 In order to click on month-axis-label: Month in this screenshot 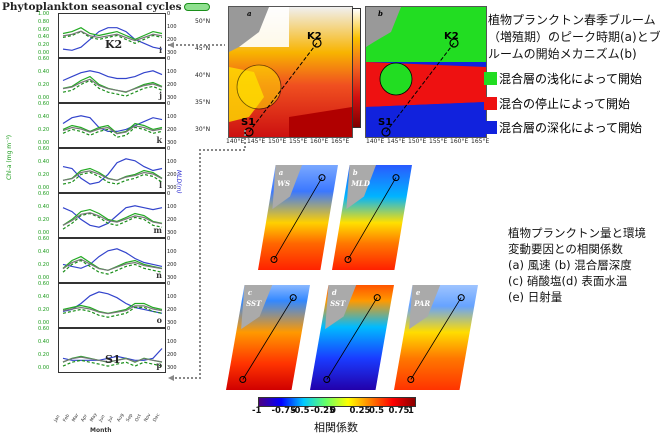, I will do `click(101, 430)`.